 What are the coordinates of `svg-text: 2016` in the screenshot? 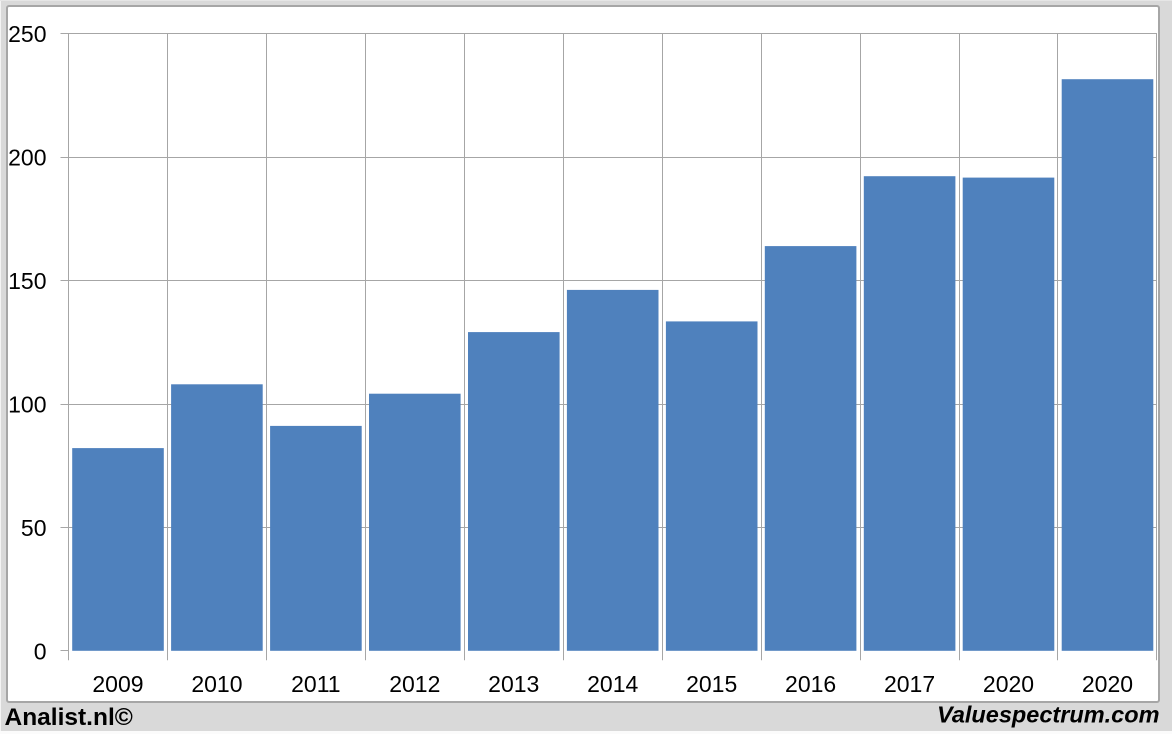 It's located at (810, 684).